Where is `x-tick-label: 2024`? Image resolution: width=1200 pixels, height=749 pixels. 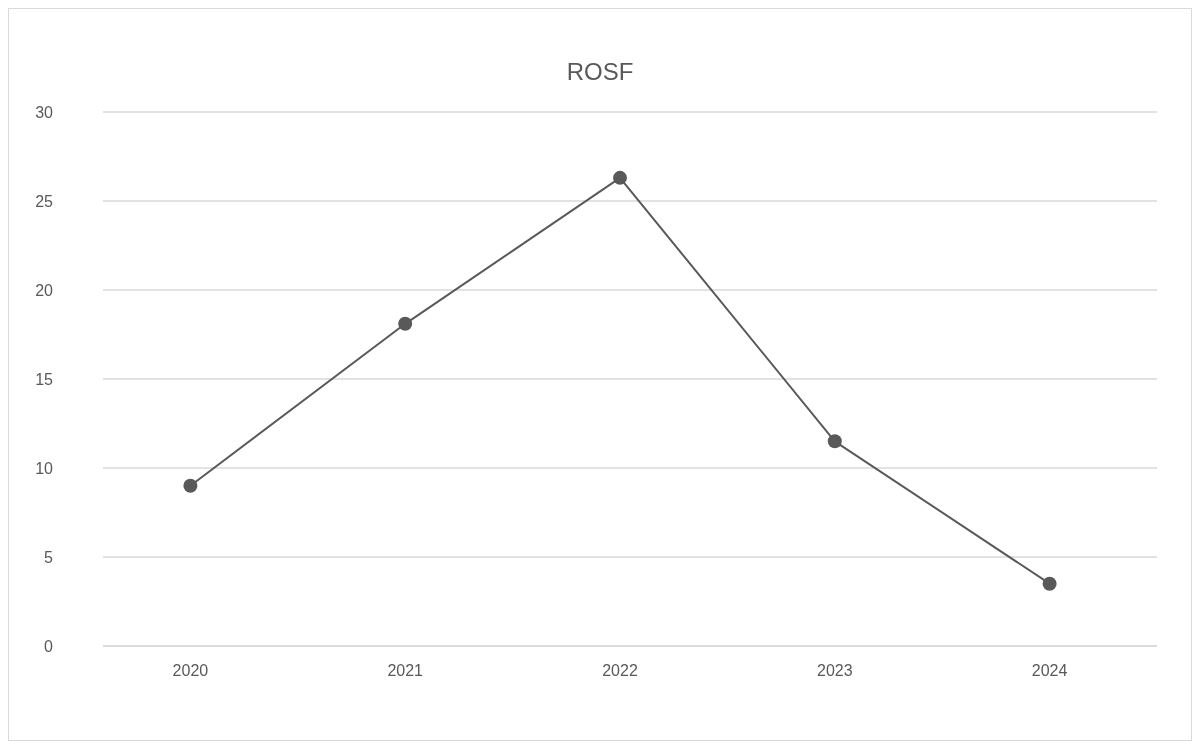
x-tick-label: 2024 is located at coordinates (1049, 670).